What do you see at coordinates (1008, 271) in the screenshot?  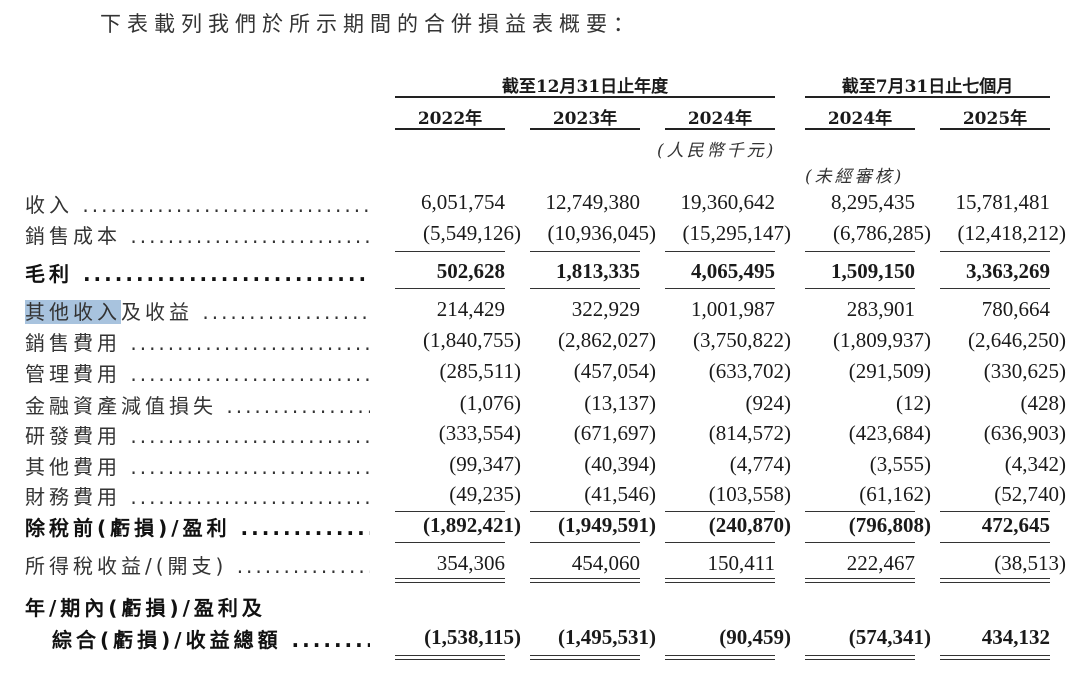 I see `cell-value: 3,363,269` at bounding box center [1008, 271].